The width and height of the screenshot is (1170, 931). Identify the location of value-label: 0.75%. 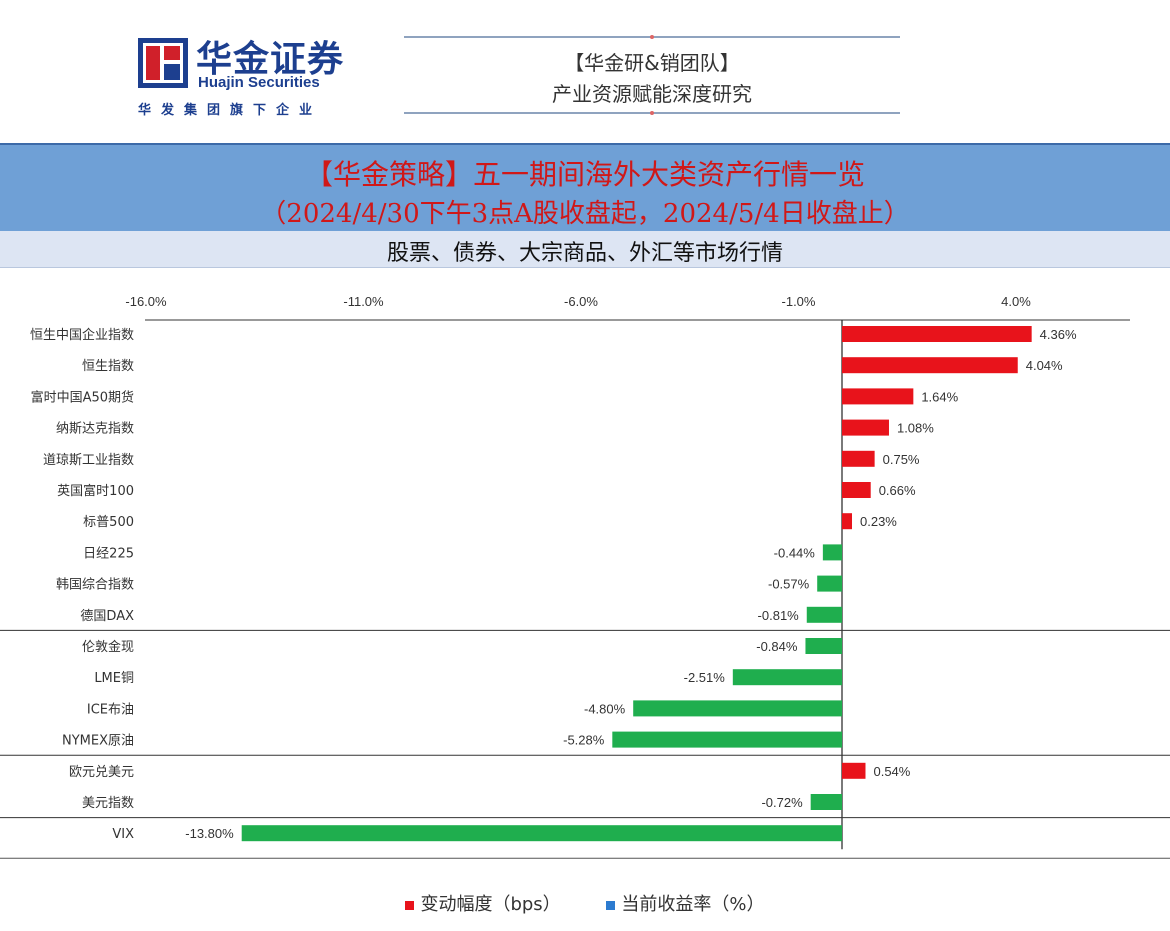
(901, 459).